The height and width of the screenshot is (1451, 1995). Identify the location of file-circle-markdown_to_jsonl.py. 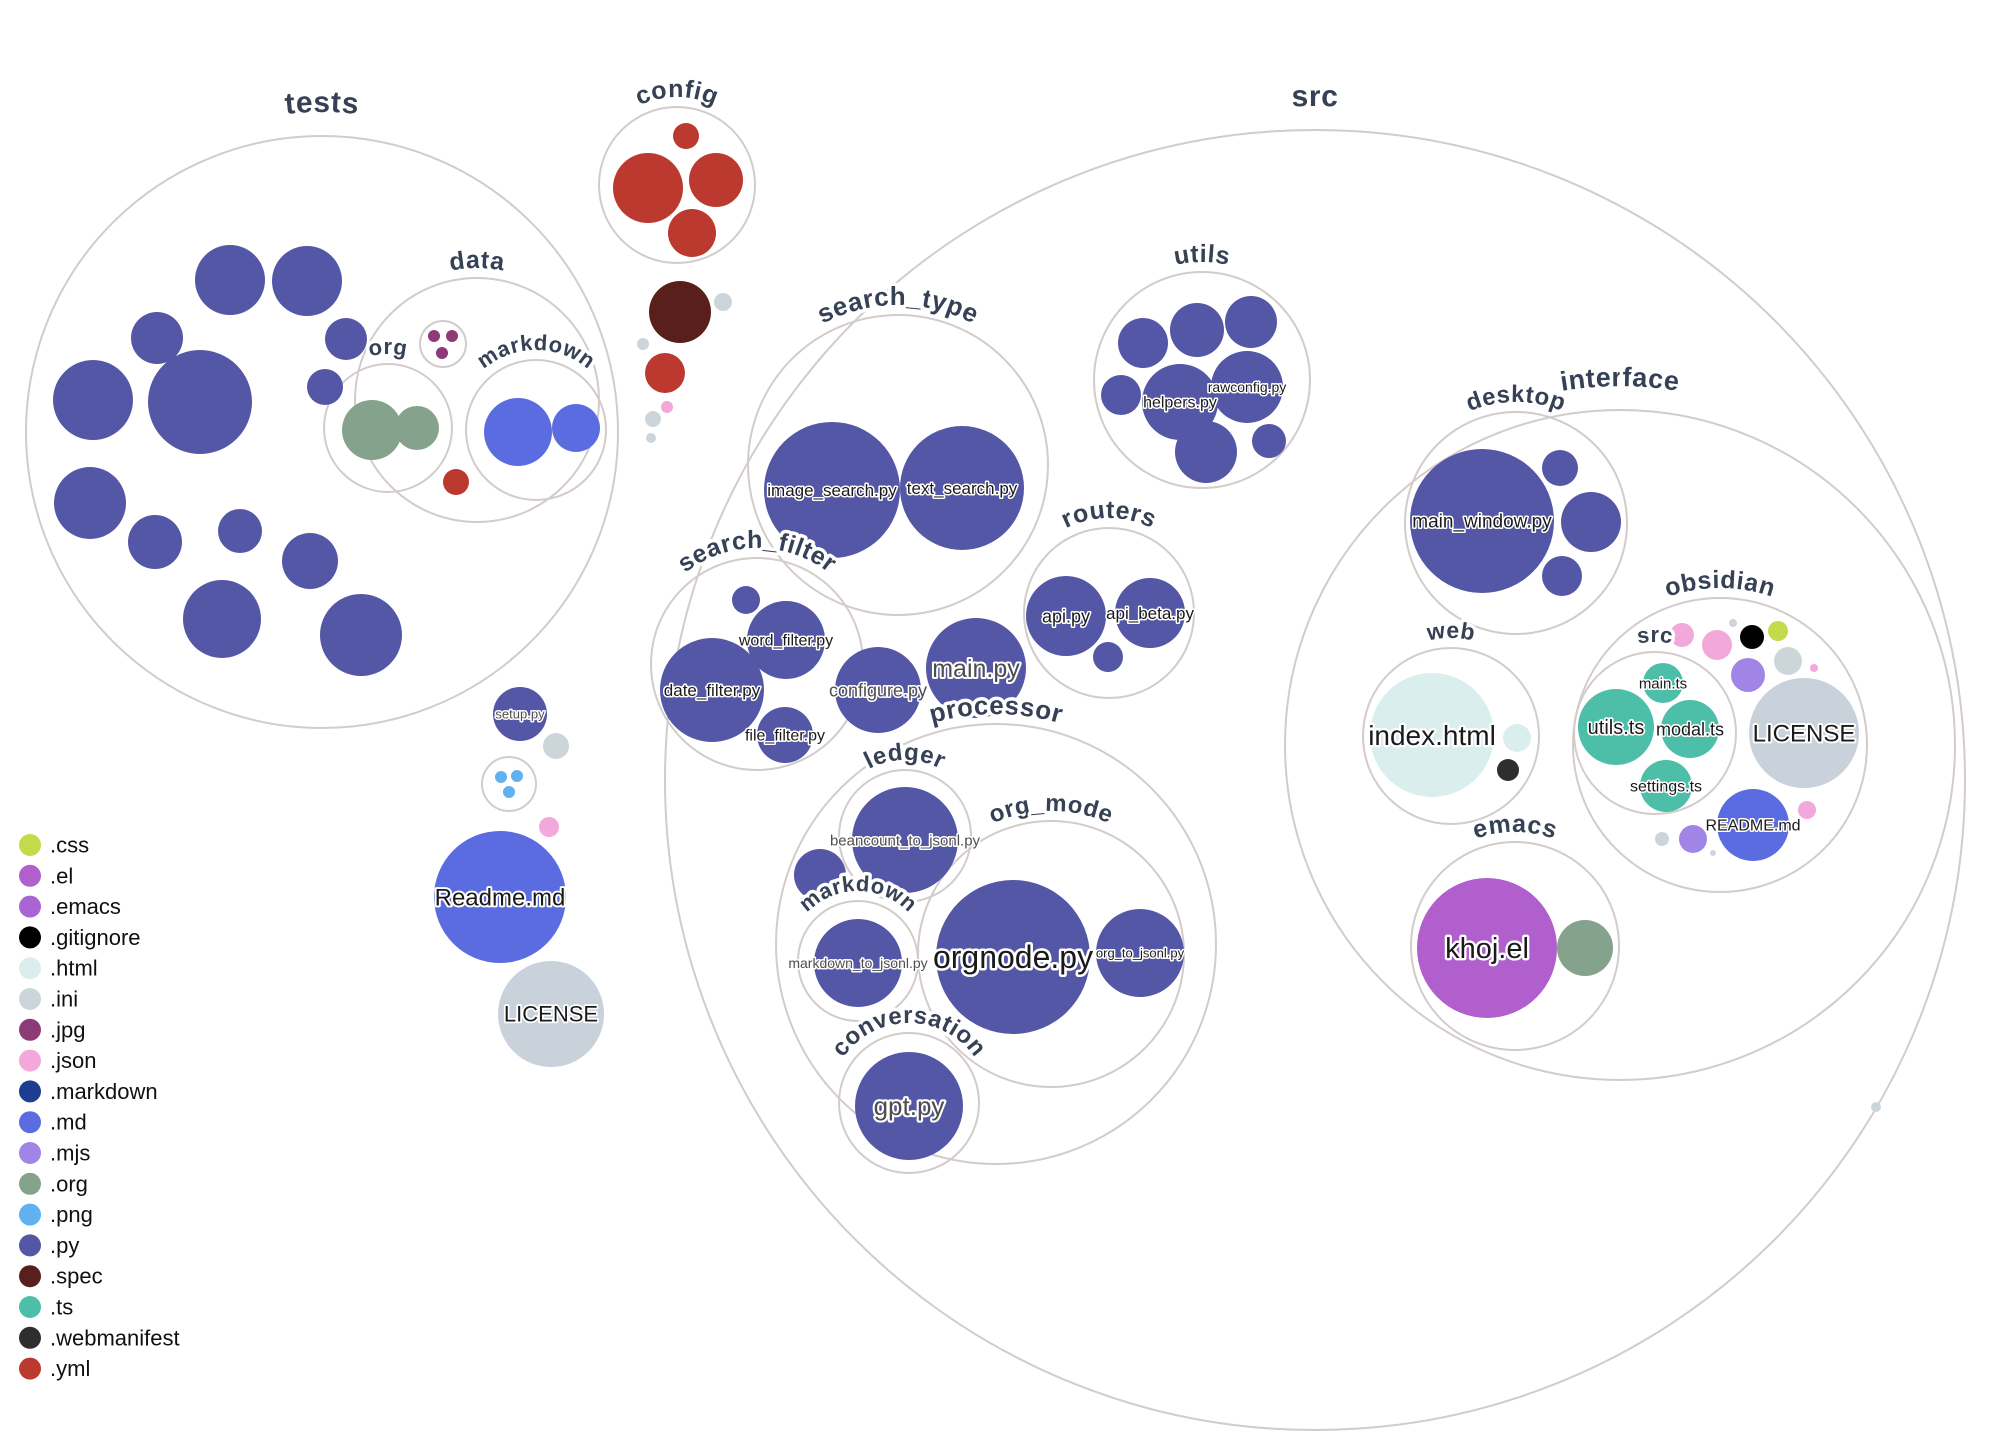
(858, 963).